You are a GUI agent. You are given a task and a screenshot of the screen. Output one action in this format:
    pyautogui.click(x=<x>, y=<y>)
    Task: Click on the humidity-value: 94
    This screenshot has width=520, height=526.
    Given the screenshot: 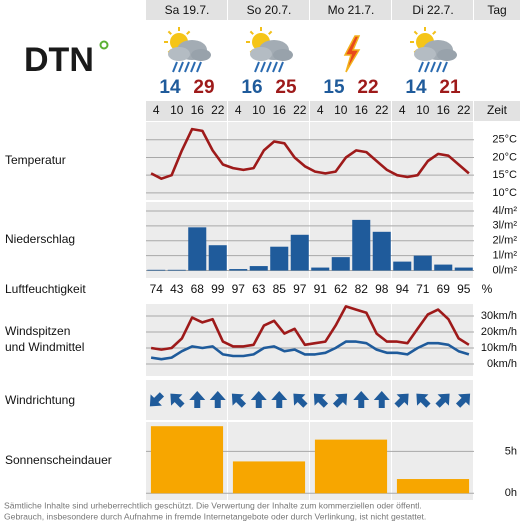 What is the action you would take?
    pyautogui.click(x=403, y=289)
    